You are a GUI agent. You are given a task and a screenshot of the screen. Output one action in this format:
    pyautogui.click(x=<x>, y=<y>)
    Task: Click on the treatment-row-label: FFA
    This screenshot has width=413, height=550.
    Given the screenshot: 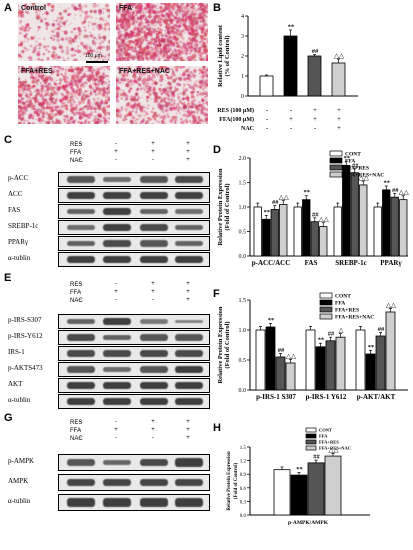 What is the action you would take?
    pyautogui.click(x=76, y=431)
    